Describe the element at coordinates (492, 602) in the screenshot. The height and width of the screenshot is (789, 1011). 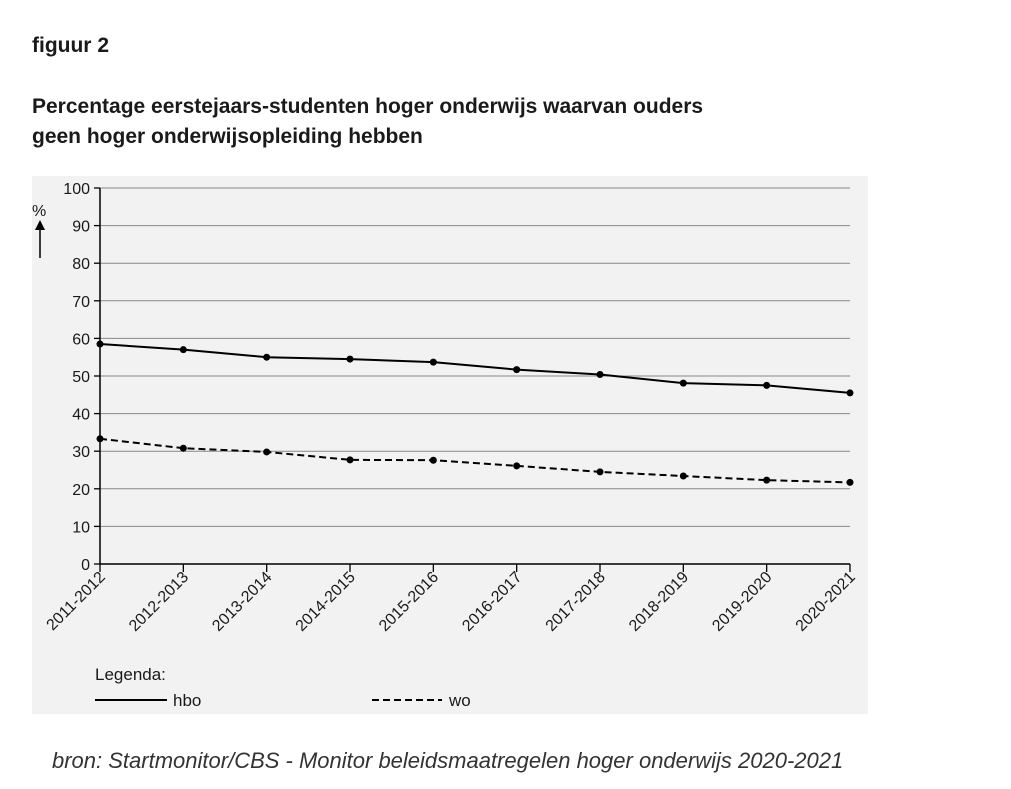
I see `x-tick-label-2016-2017: 2016-2017` at that location.